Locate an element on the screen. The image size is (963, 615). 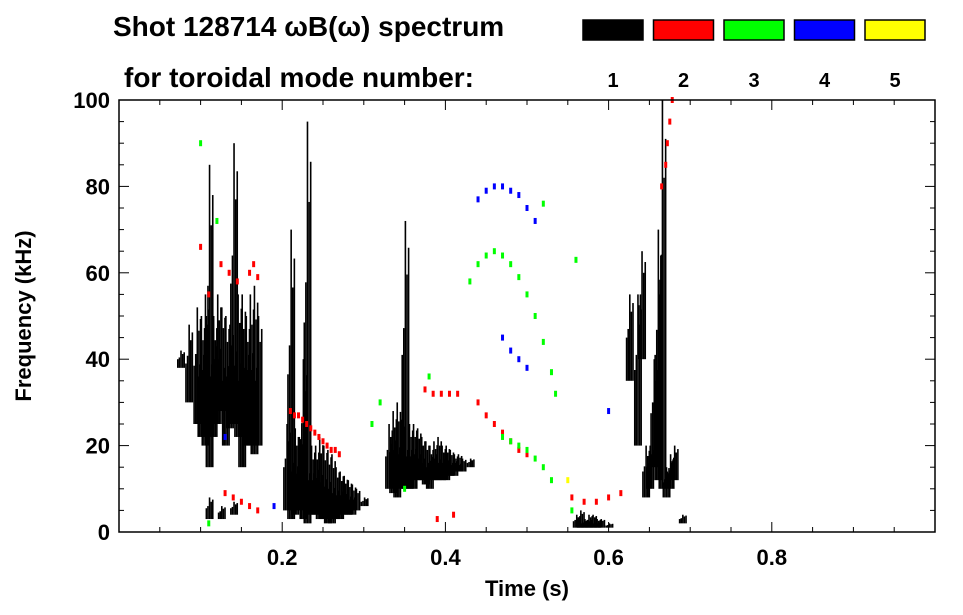
x-tick-label: 0.2 is located at coordinates (282, 557).